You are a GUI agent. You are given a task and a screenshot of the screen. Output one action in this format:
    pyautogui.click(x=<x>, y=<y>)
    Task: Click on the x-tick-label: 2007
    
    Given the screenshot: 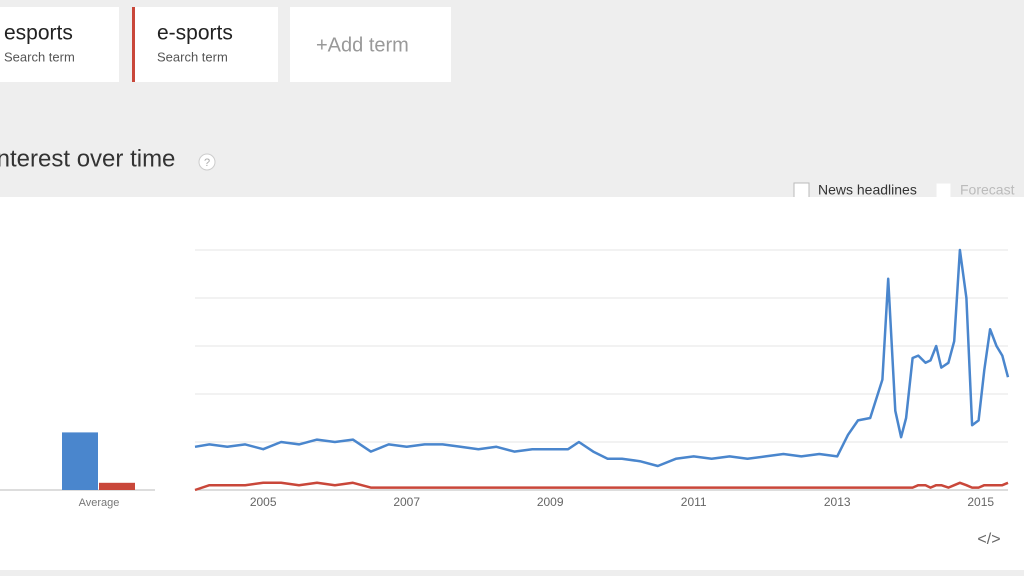 What is the action you would take?
    pyautogui.click(x=406, y=502)
    